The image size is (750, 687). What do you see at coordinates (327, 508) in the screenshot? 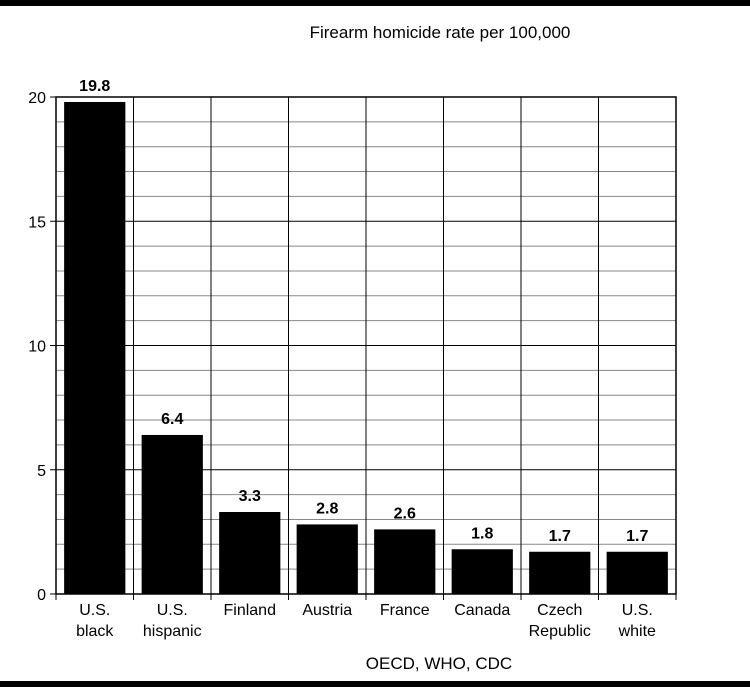
I see `value-label: 2.8` at bounding box center [327, 508].